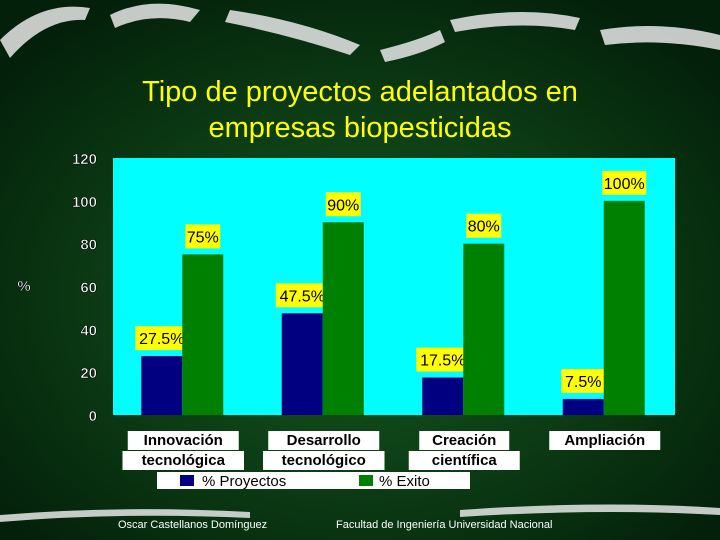 The width and height of the screenshot is (720, 540). Describe the element at coordinates (187, 480) in the screenshot. I see `legend-swatch-proyectos` at that location.